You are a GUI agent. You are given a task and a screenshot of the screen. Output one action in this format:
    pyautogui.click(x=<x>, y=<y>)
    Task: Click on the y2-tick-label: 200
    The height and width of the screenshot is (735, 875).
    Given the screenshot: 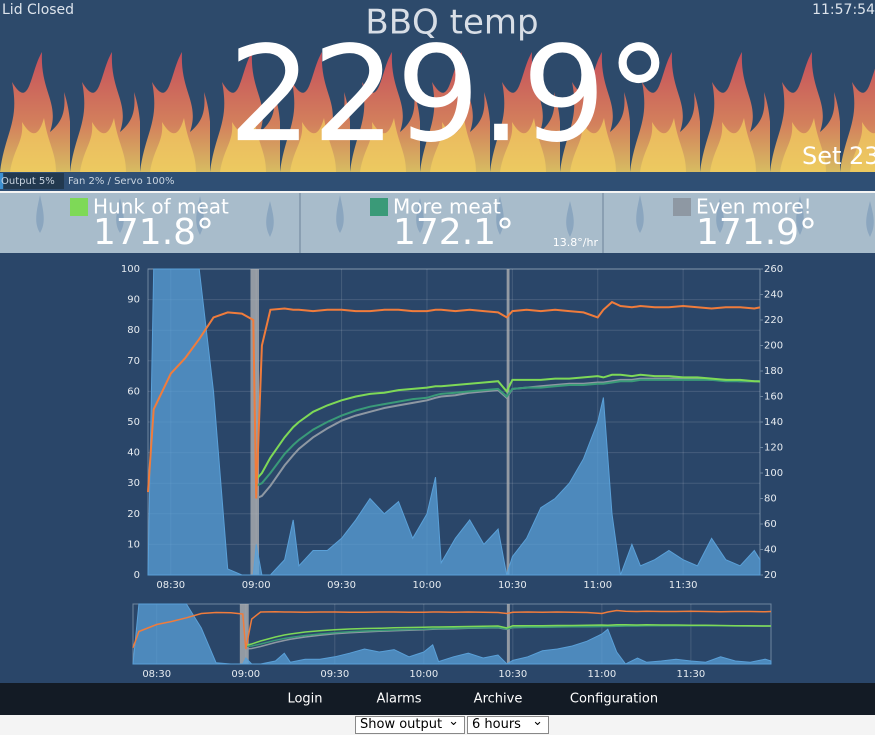 What is the action you would take?
    pyautogui.click(x=773, y=346)
    